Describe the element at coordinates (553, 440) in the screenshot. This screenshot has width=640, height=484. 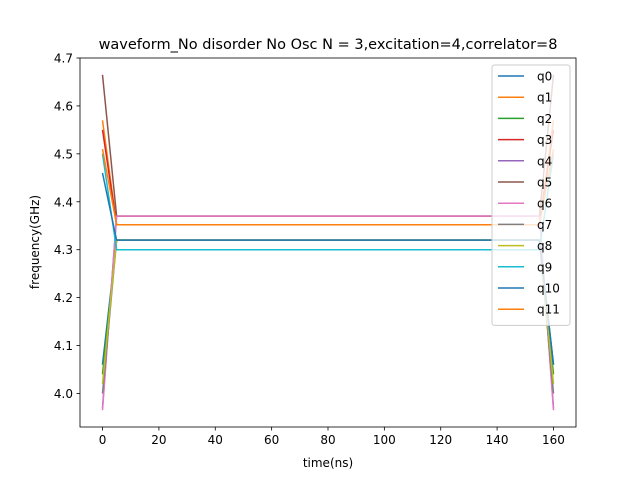
I see `x-tick-label: 160` at that location.